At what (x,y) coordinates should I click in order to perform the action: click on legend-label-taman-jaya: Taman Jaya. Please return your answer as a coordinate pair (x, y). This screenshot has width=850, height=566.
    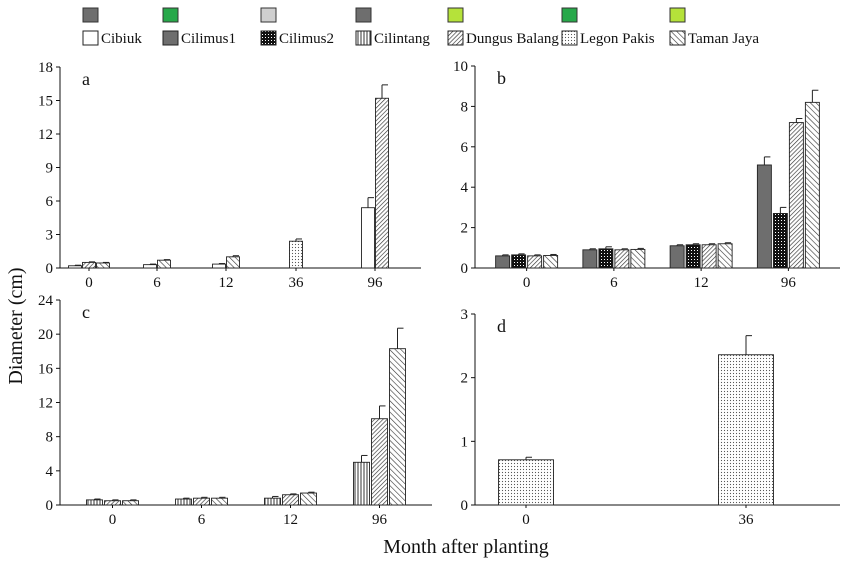
    Looking at the image, I should click on (723, 39).